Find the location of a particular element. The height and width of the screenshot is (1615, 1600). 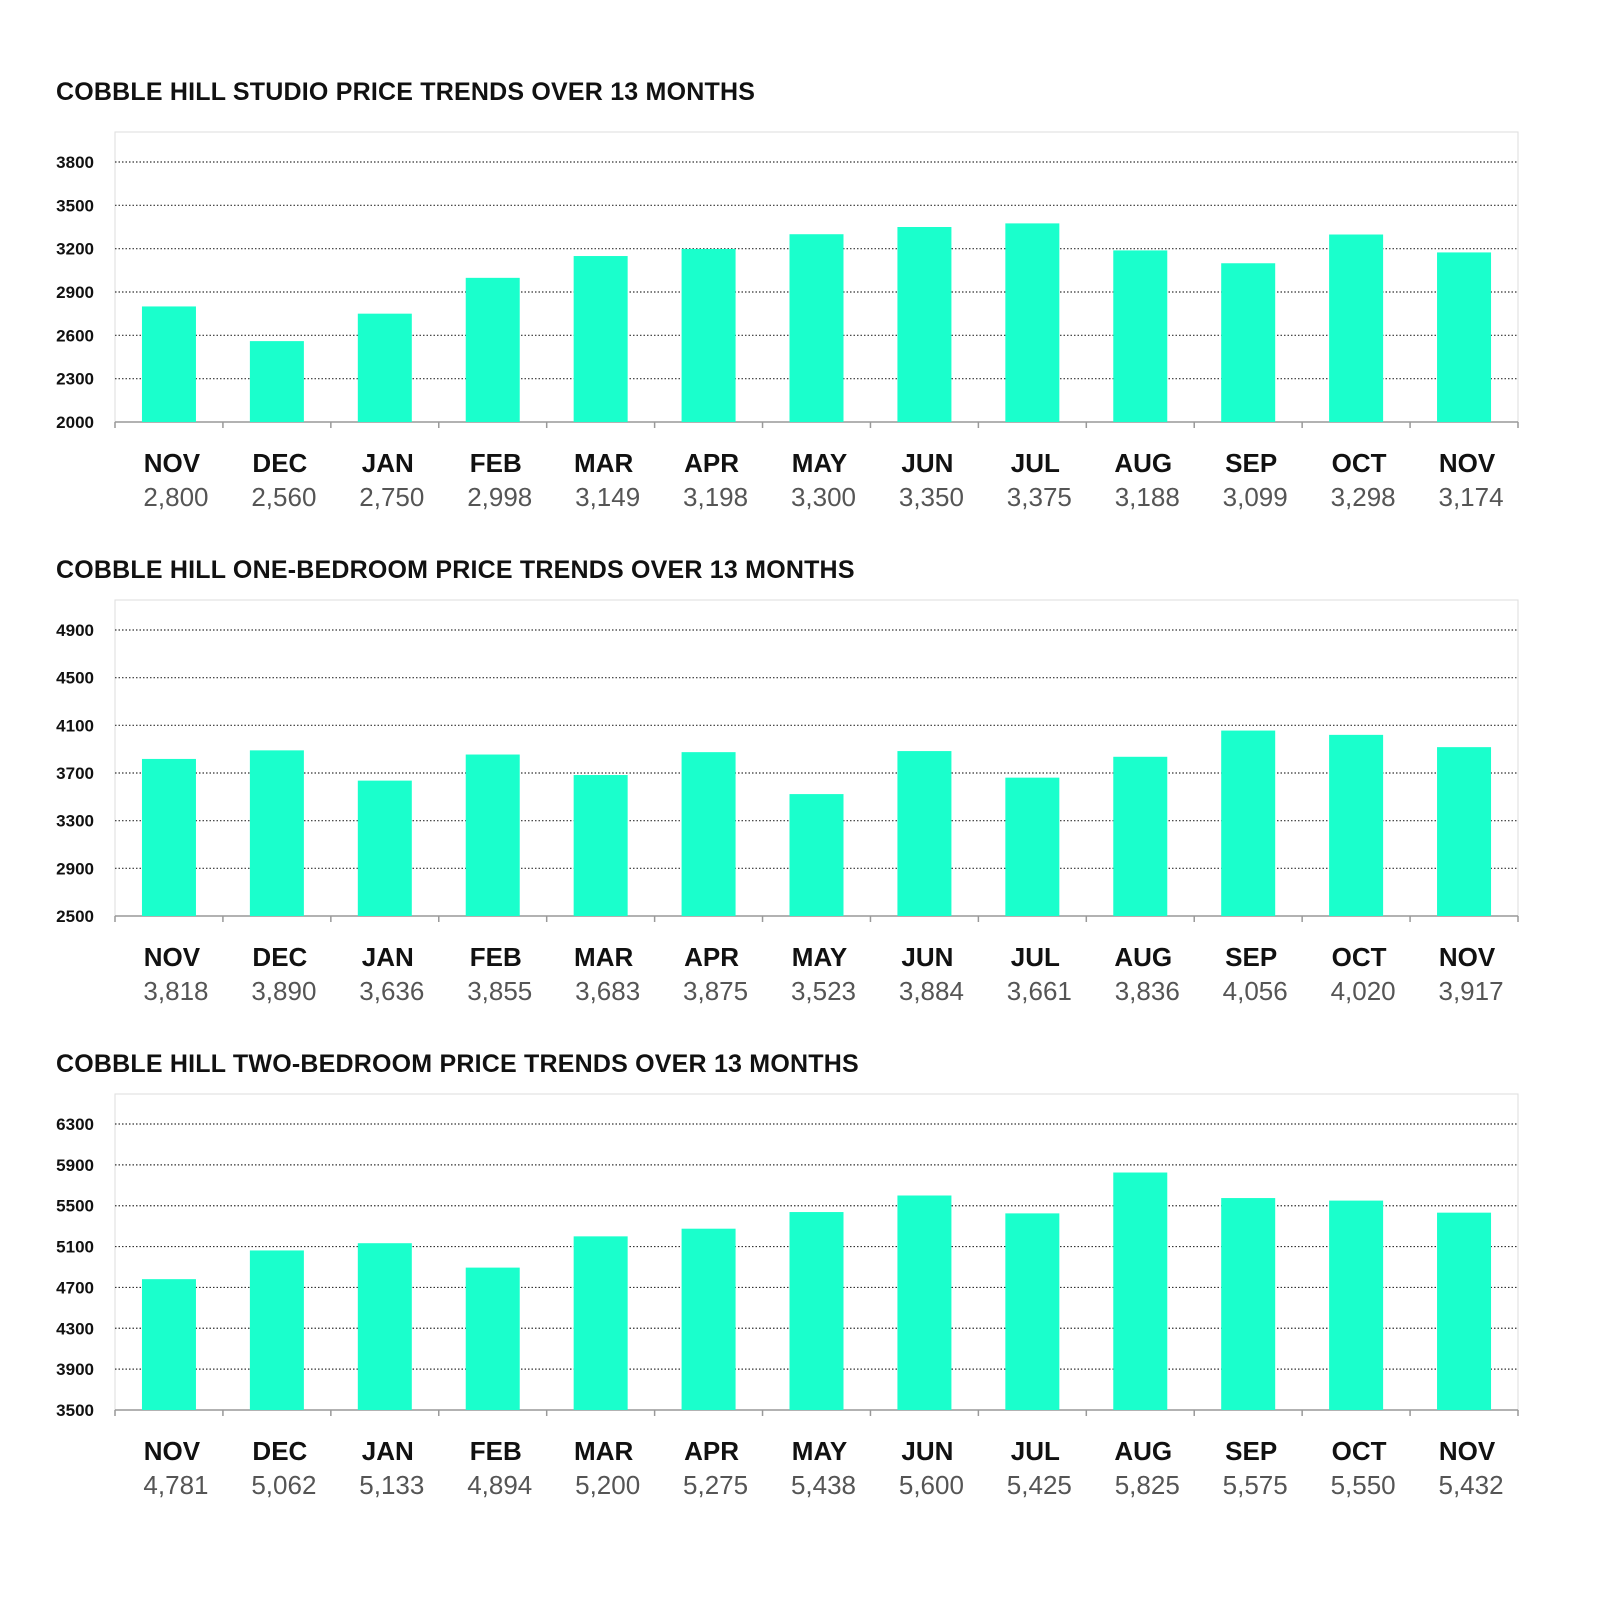

y-tick-label: 2600 is located at coordinates (75, 335).